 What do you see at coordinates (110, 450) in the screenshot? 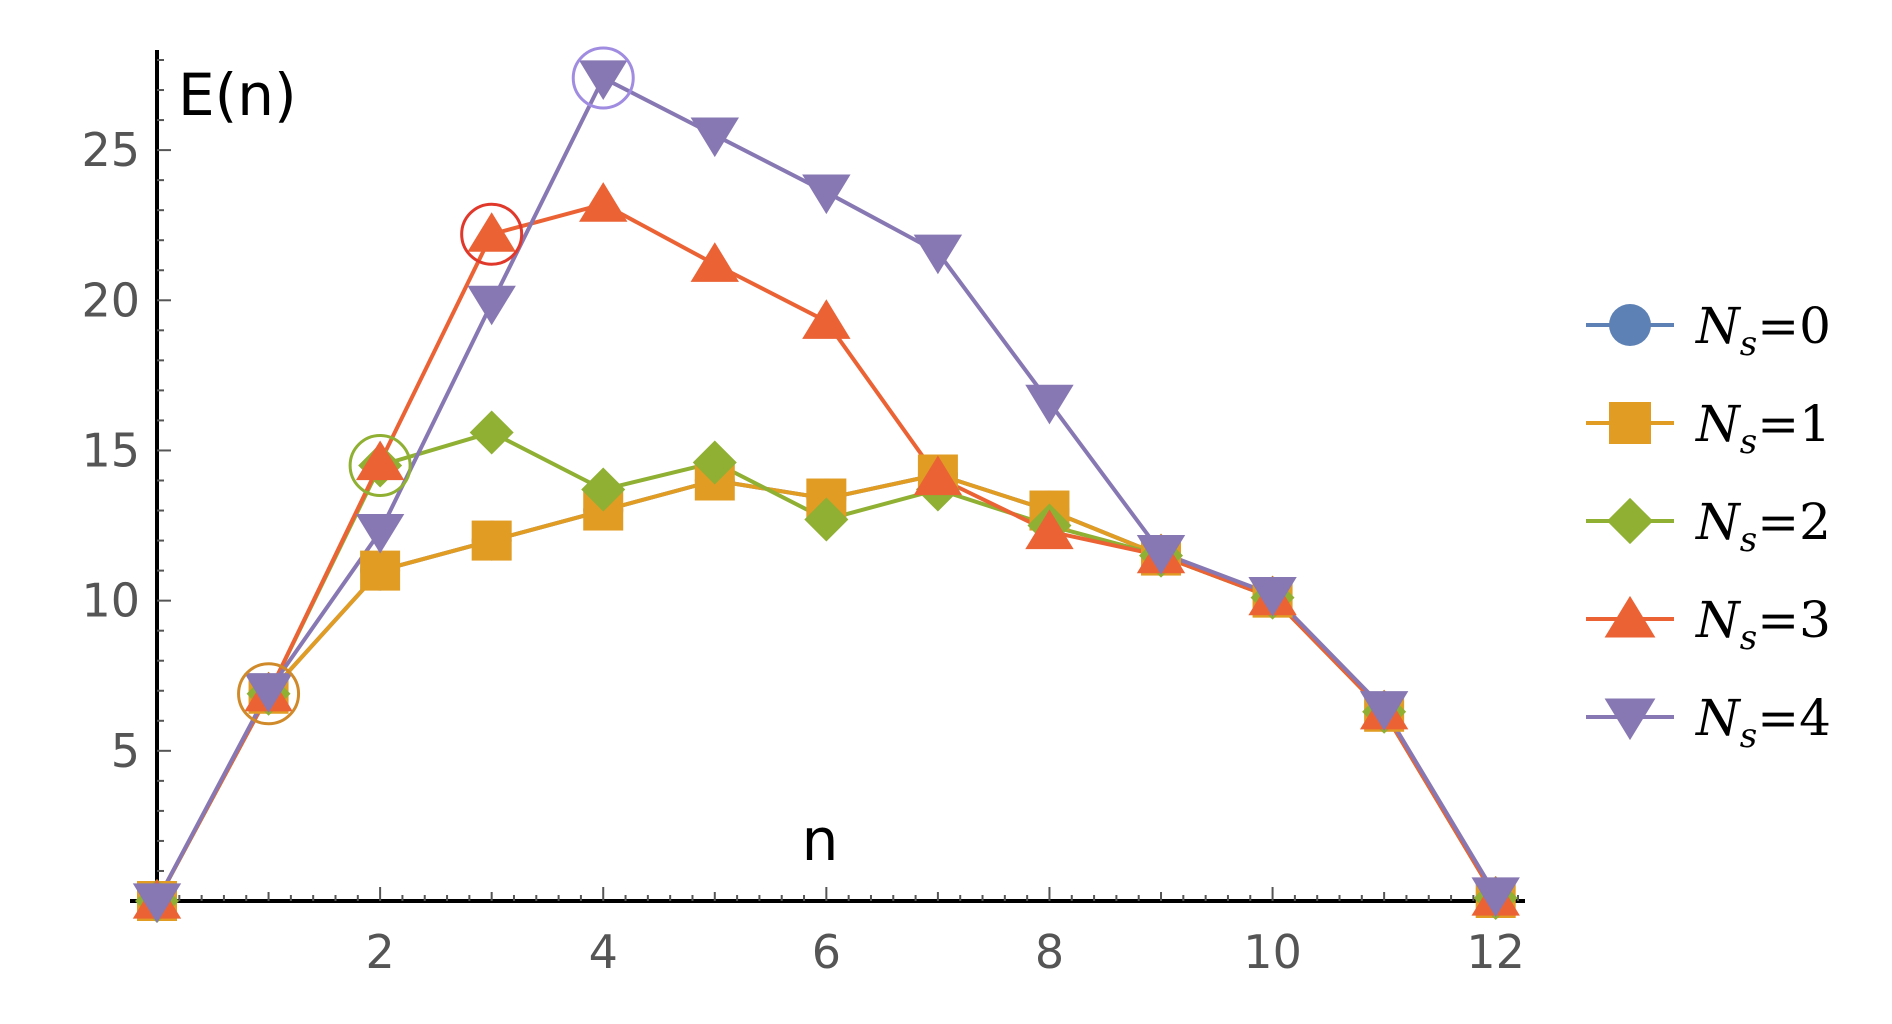
I see `y-tick-label: 15` at bounding box center [110, 450].